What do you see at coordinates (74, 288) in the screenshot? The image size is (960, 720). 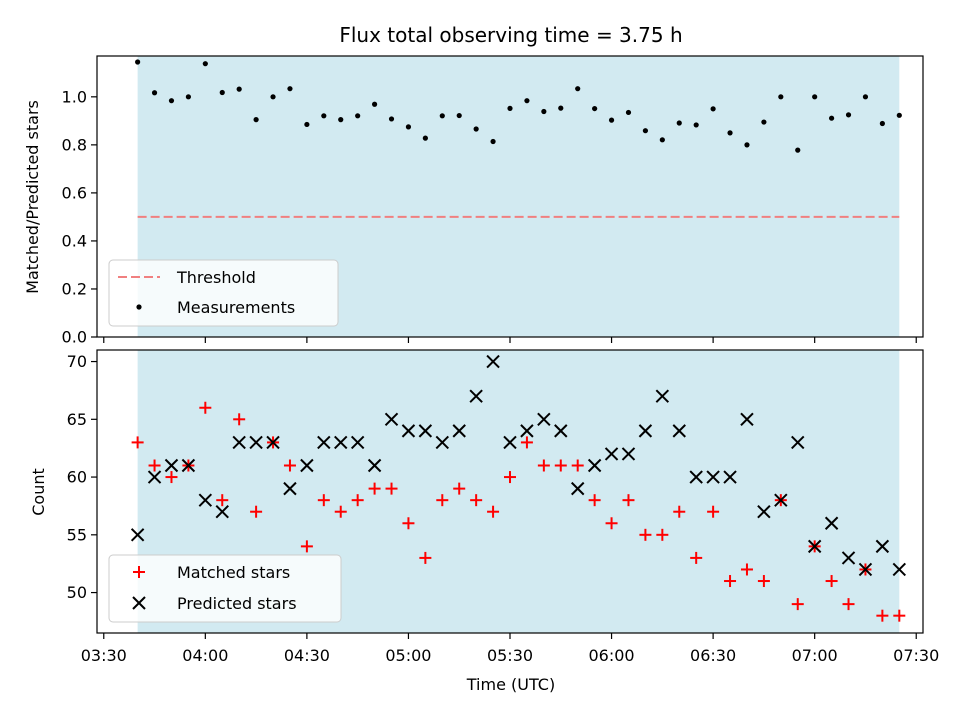 I see `ratio-y-tick-label: 0.2` at bounding box center [74, 288].